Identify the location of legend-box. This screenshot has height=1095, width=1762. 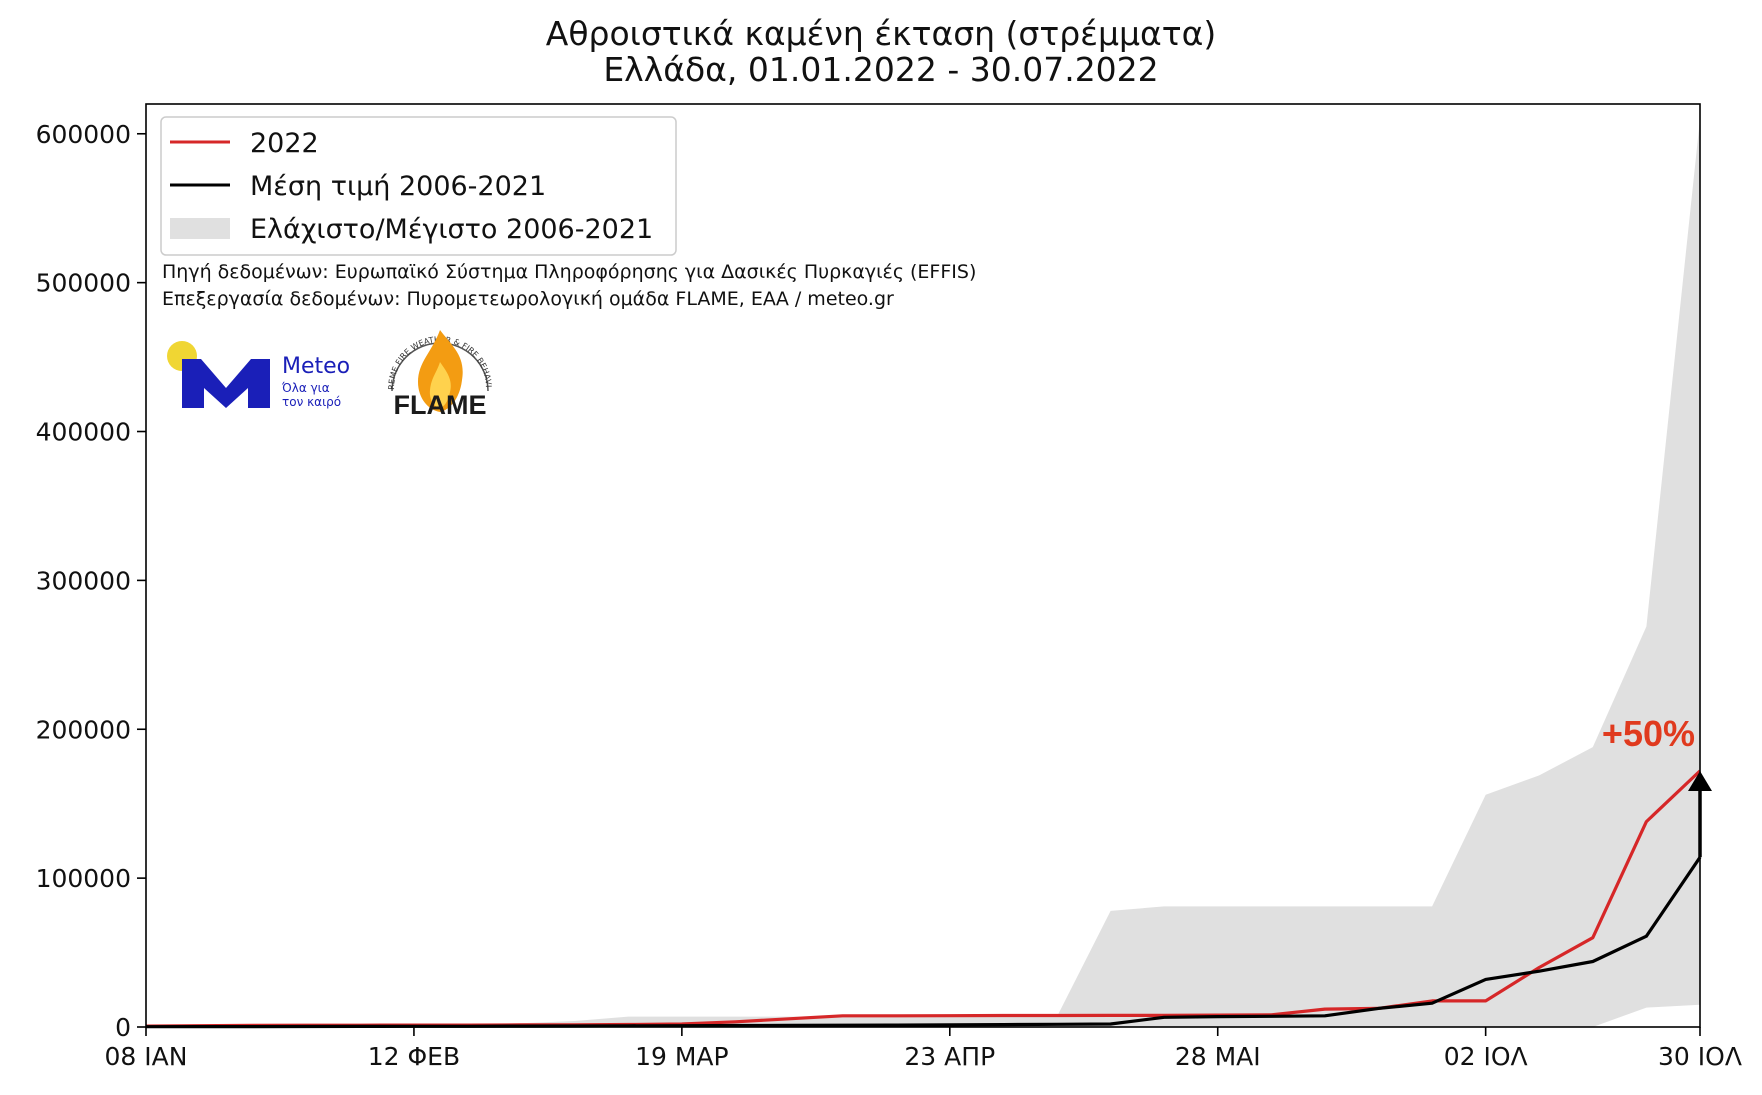
(418, 186).